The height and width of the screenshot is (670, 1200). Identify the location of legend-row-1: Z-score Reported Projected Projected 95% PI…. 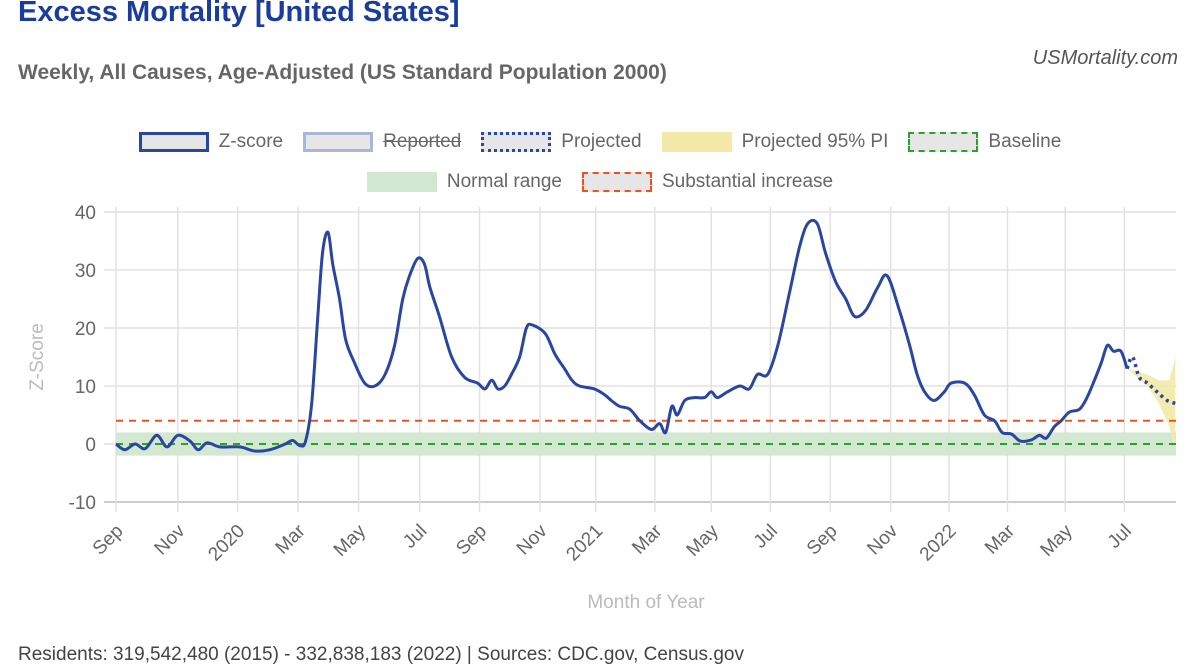
(600, 142).